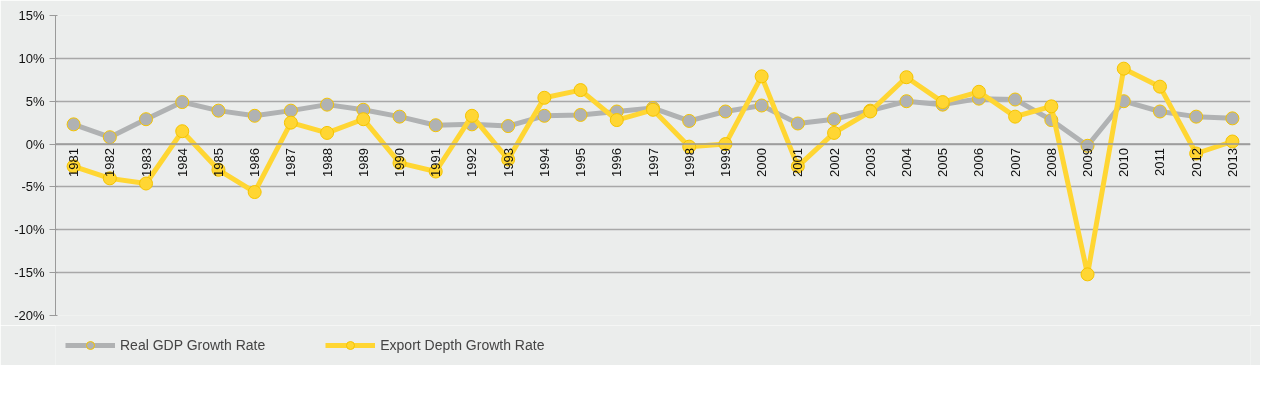 This screenshot has width=1274, height=406. Describe the element at coordinates (29, 315) in the screenshot. I see `y-tick-label: -20%` at that location.